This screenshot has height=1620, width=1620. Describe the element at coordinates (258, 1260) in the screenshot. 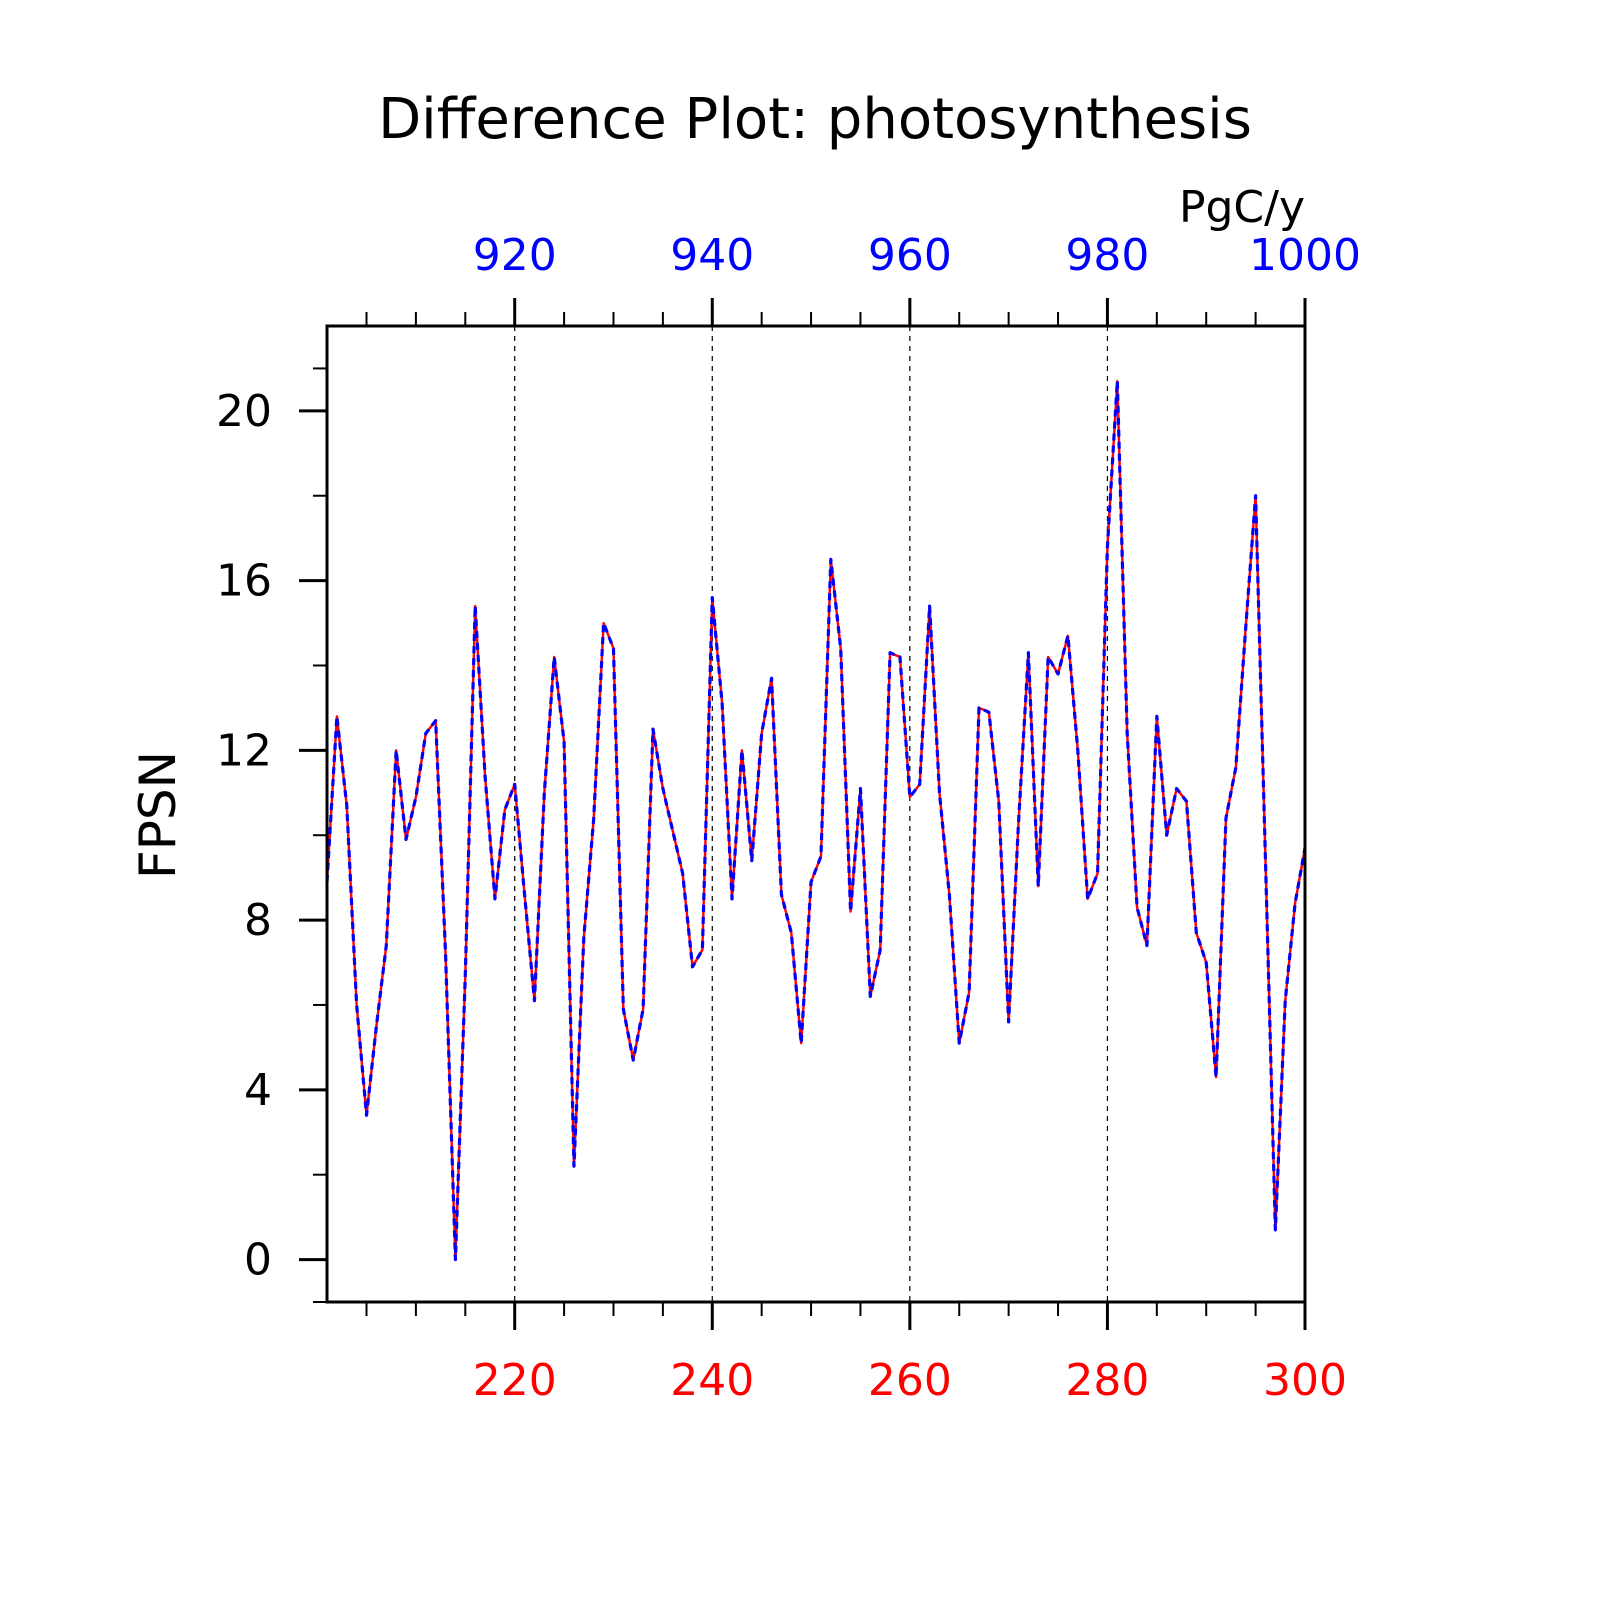

I see `y-tick-label: 0` at that location.